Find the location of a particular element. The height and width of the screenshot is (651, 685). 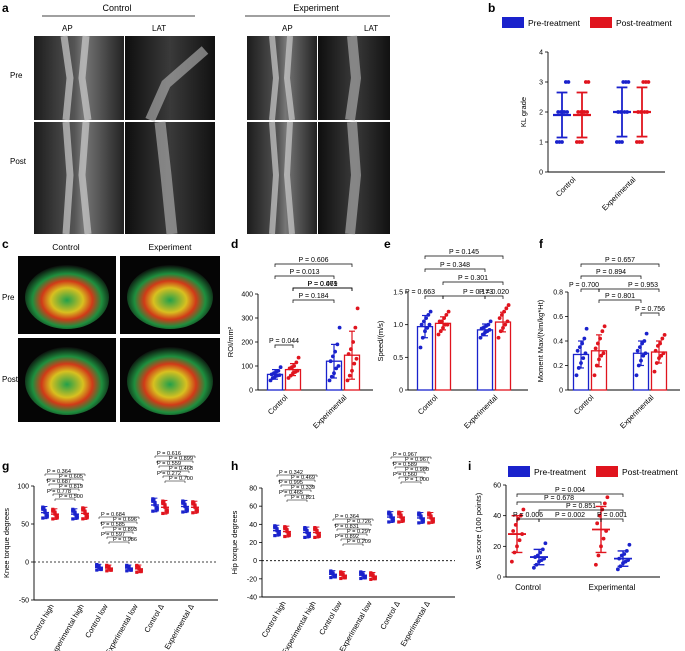

xray-experiment-images is located at coordinates (318, 135).